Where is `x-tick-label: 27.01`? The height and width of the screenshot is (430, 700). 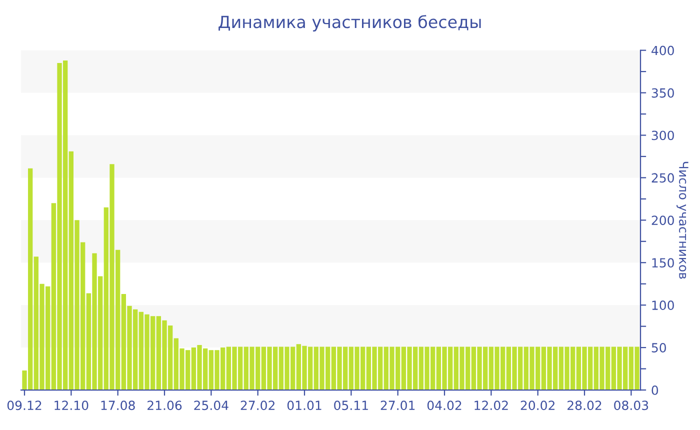 x-tick-label: 27.01 is located at coordinates (397, 405).